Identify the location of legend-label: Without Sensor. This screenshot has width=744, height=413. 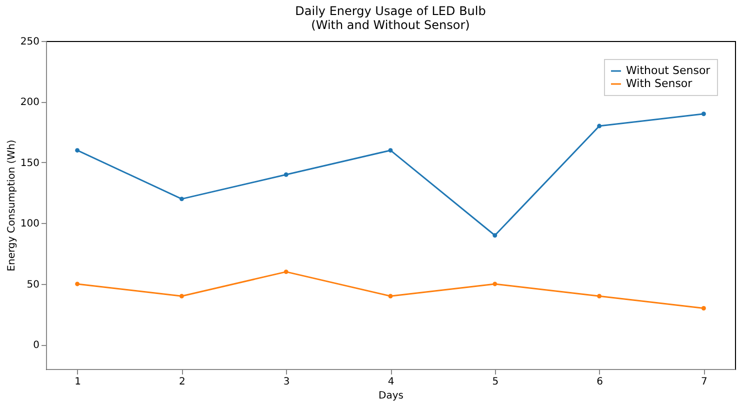
(668, 70).